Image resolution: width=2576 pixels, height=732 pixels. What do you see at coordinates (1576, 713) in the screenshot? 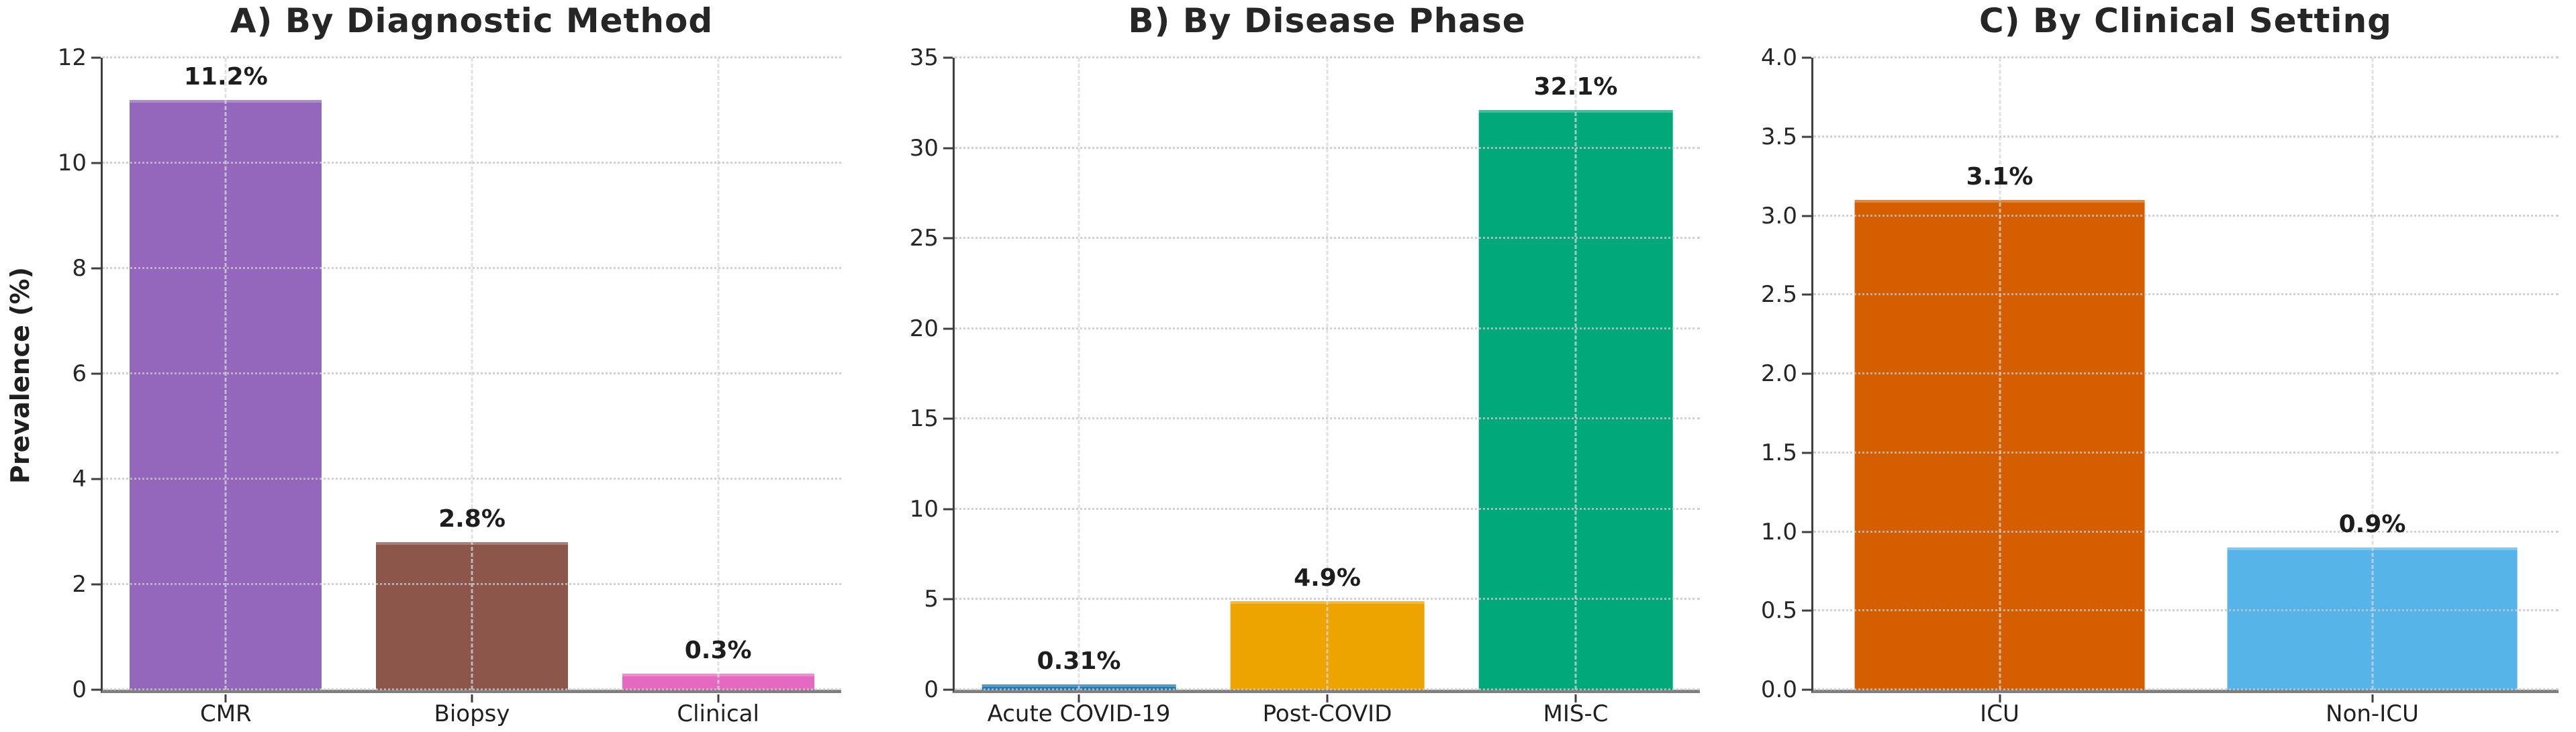
I see `x-tick-label: MIS-C` at bounding box center [1576, 713].